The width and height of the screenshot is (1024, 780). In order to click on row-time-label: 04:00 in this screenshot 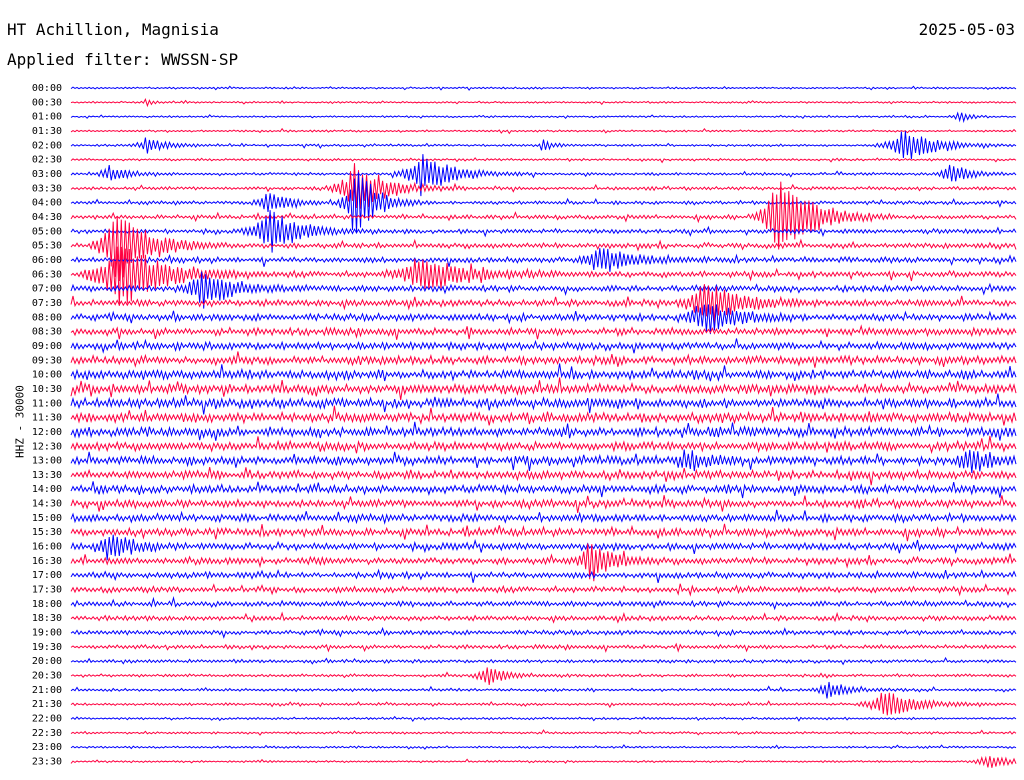, I will do `click(47, 203)`.